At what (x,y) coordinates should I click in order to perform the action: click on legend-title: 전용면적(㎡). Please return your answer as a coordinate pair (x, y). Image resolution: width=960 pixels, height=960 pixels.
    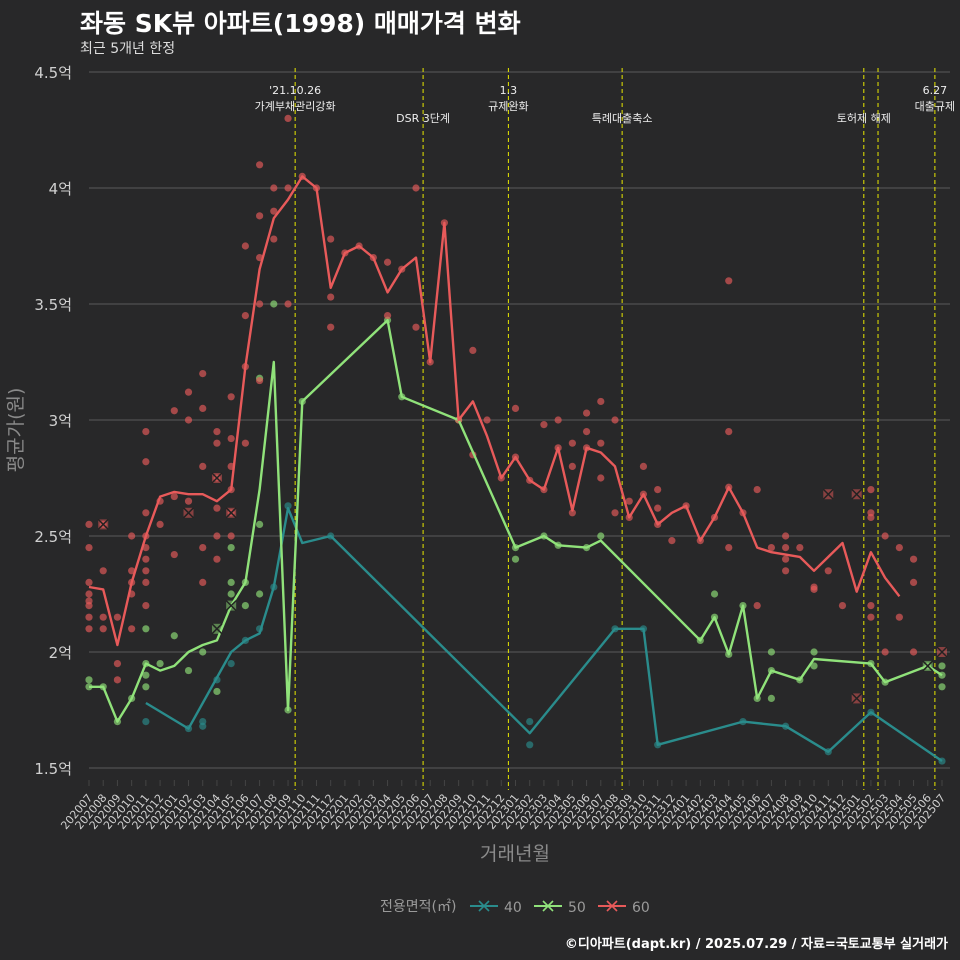
    Looking at the image, I should click on (418, 907).